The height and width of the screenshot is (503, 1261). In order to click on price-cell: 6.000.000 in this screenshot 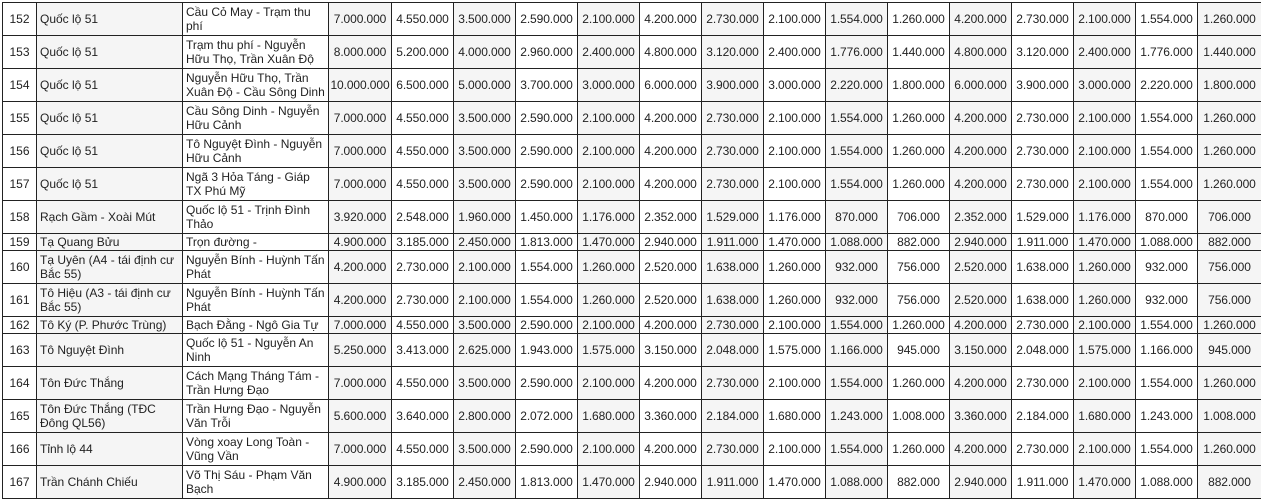, I will do `click(670, 85)`.